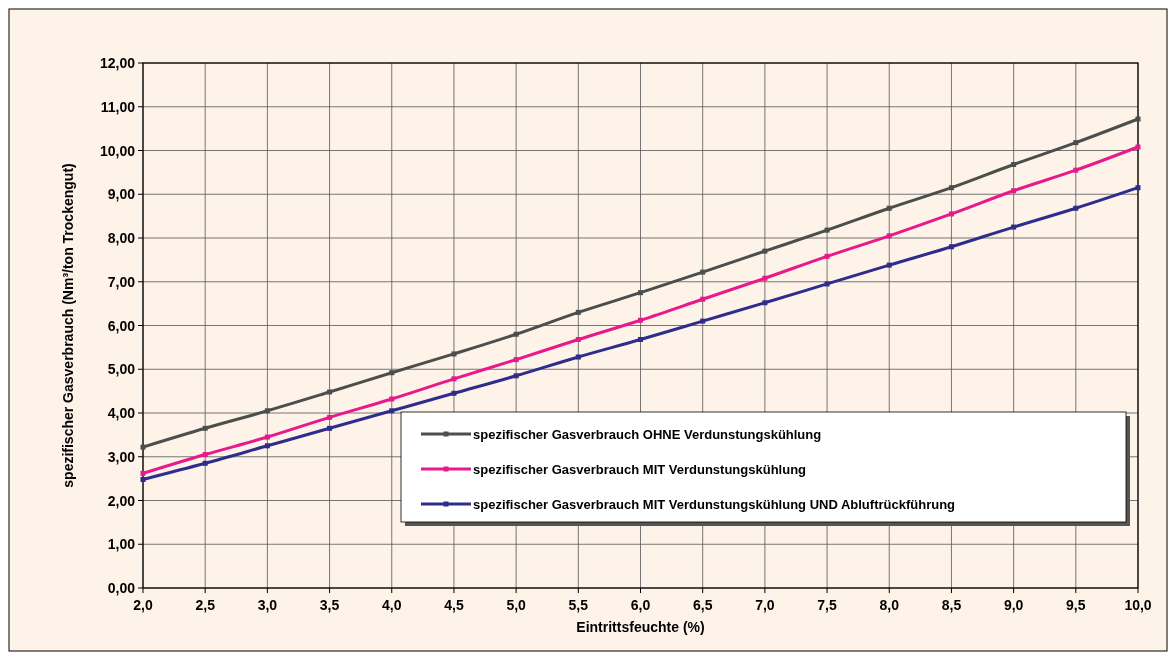 The width and height of the screenshot is (1176, 660). I want to click on x-tick-label: 9,0, so click(1013, 605).